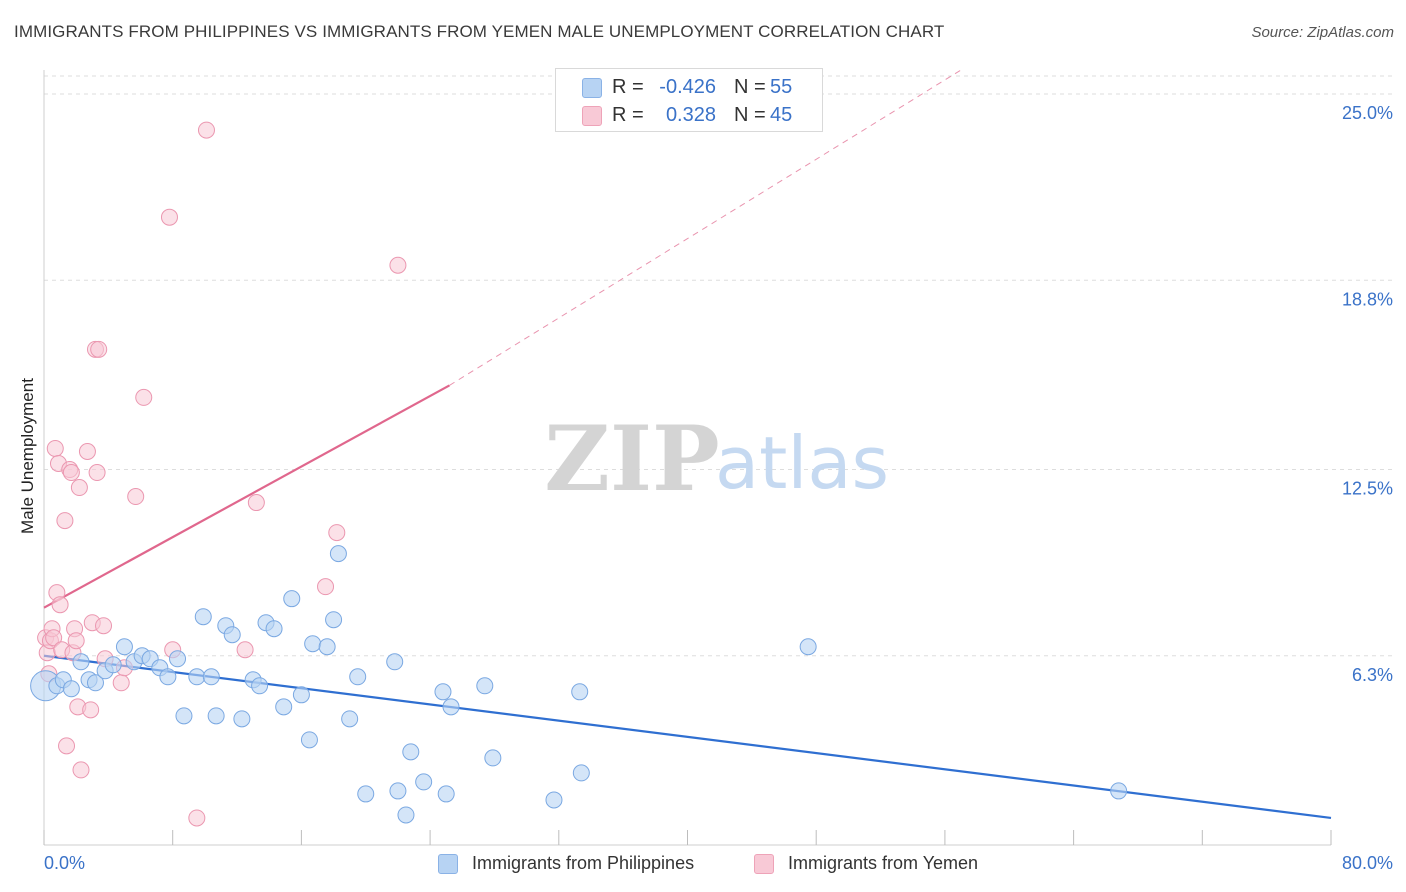 The image size is (1406, 892). What do you see at coordinates (802, 463) in the screenshot?
I see `watermark-atlas: atlas` at bounding box center [802, 463].